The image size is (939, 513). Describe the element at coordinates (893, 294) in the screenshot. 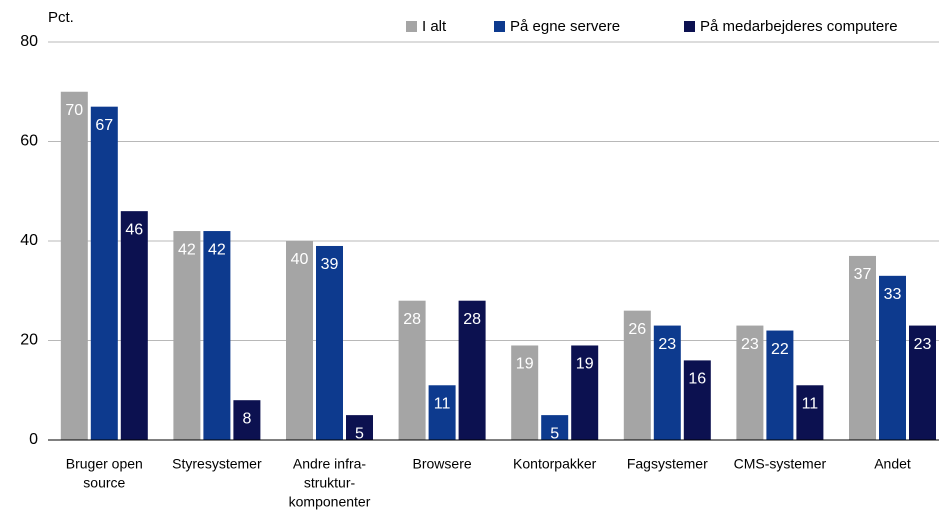

I see `data-label: 33` at that location.